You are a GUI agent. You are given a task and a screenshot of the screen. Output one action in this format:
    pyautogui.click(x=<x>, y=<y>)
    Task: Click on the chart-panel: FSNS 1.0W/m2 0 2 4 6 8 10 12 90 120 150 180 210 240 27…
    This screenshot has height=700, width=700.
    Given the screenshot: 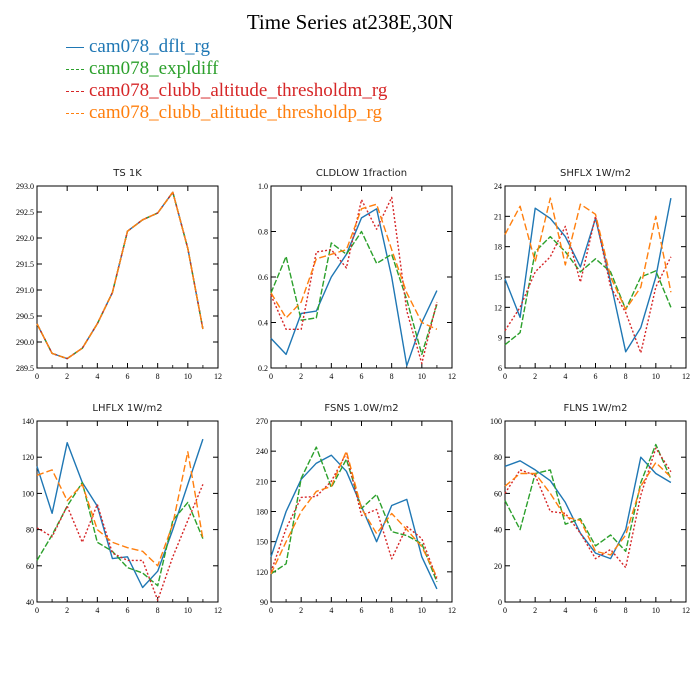 What is the action you would take?
    pyautogui.click(x=356, y=509)
    